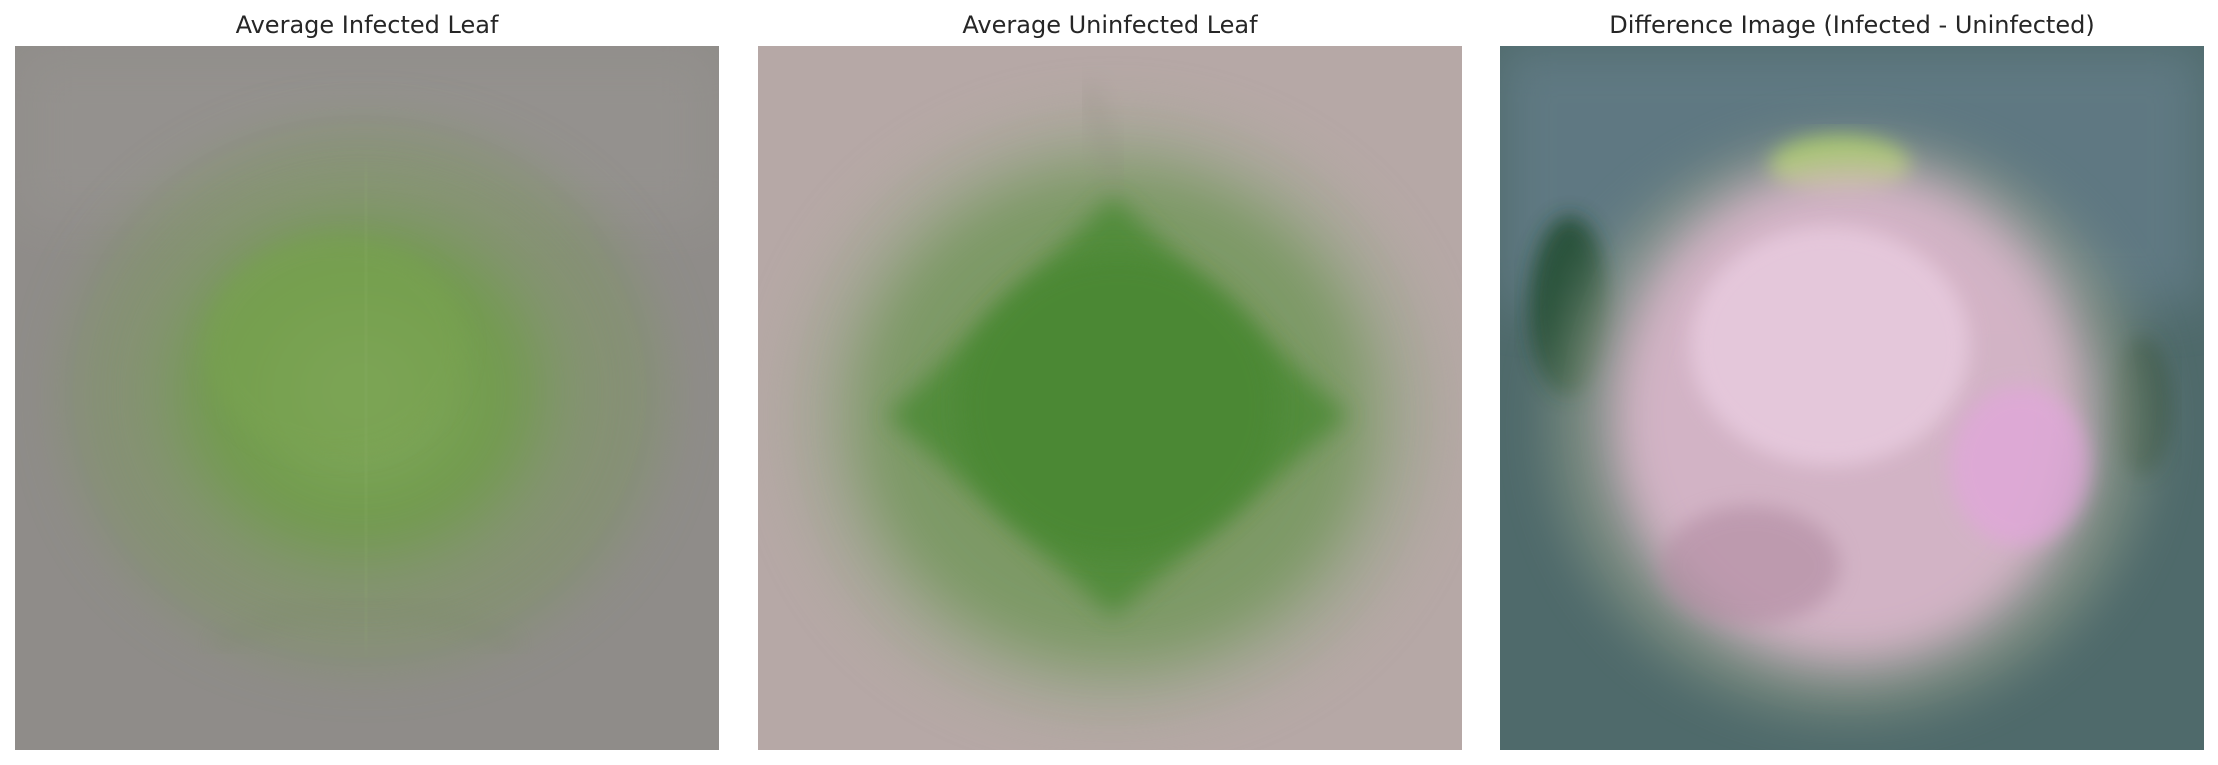 Image resolution: width=2218 pixels, height=765 pixels. Describe the element at coordinates (1852, 25) in the screenshot. I see `panel-title-difference: Difference Image (Infected - Uninfected)` at that location.